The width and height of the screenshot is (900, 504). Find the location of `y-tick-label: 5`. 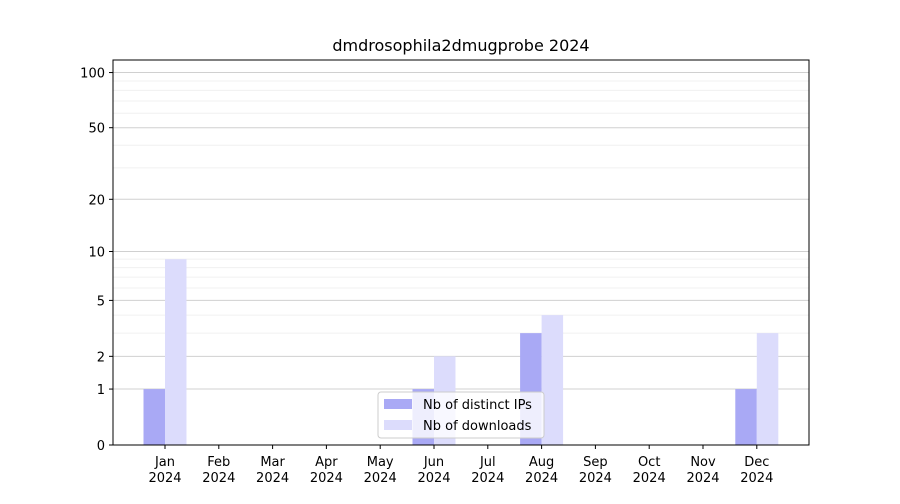

y-tick-label: 5 is located at coordinates (101, 301).